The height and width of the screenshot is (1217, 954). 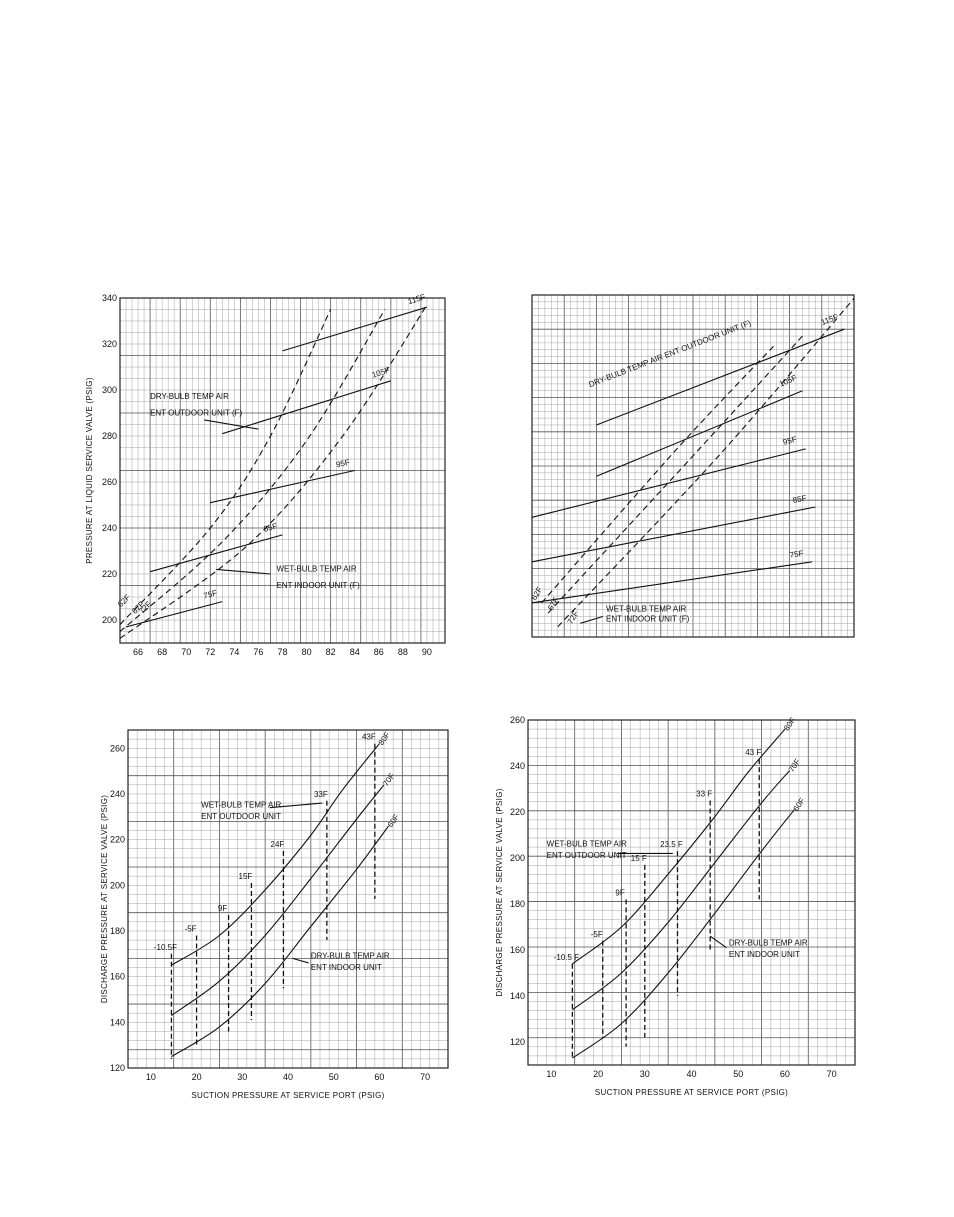 I want to click on y-axis-label: PRESSURE AT LIQUID SERVICE VALVE (PSIG), so click(x=89, y=470).